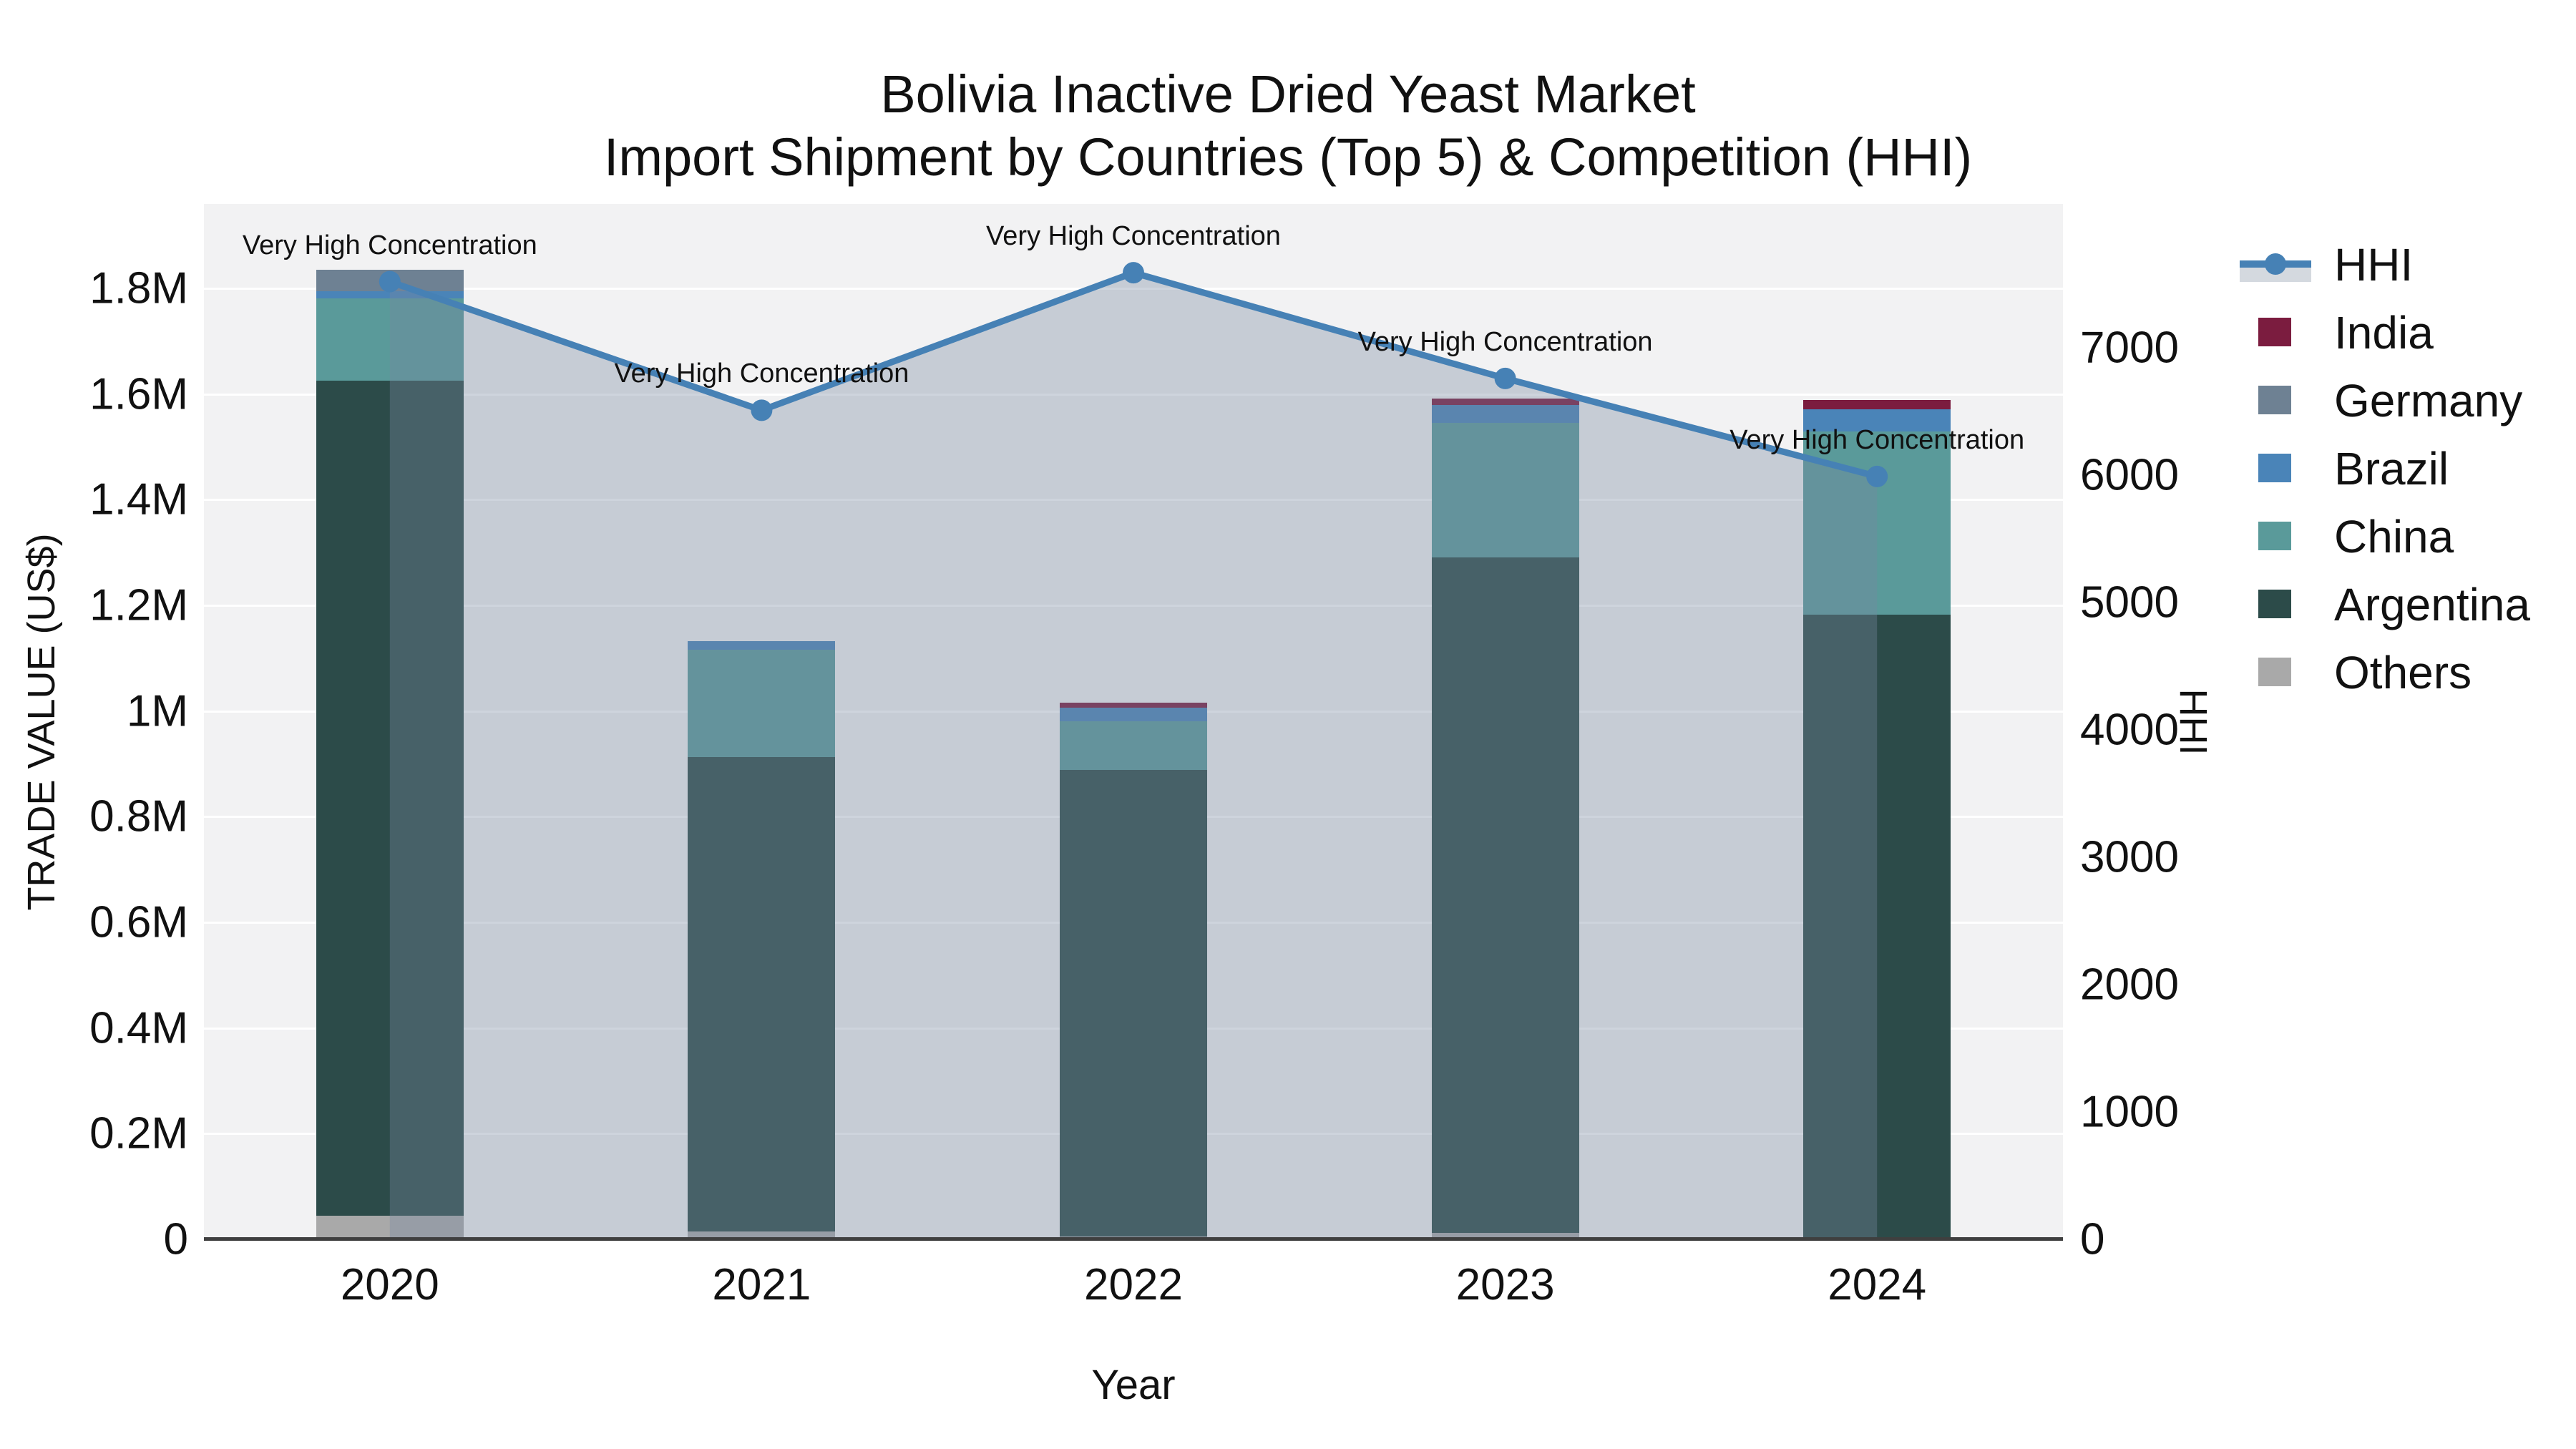  What do you see at coordinates (762, 703) in the screenshot?
I see `bar-segment-china-2021` at bounding box center [762, 703].